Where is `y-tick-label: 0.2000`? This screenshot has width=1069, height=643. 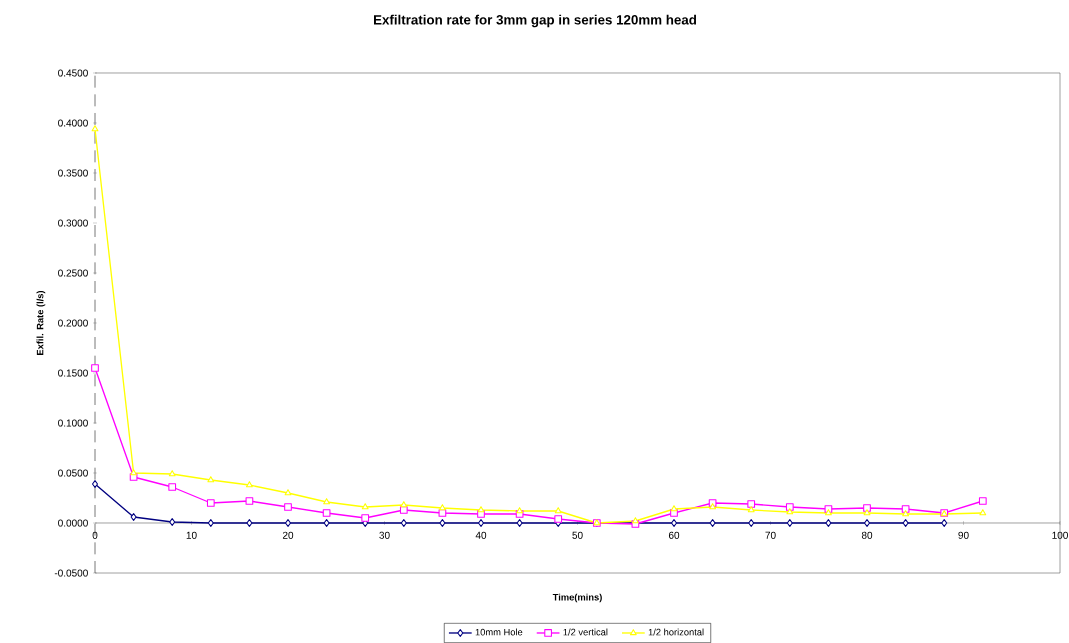 y-tick-label: 0.2000 is located at coordinates (73, 323).